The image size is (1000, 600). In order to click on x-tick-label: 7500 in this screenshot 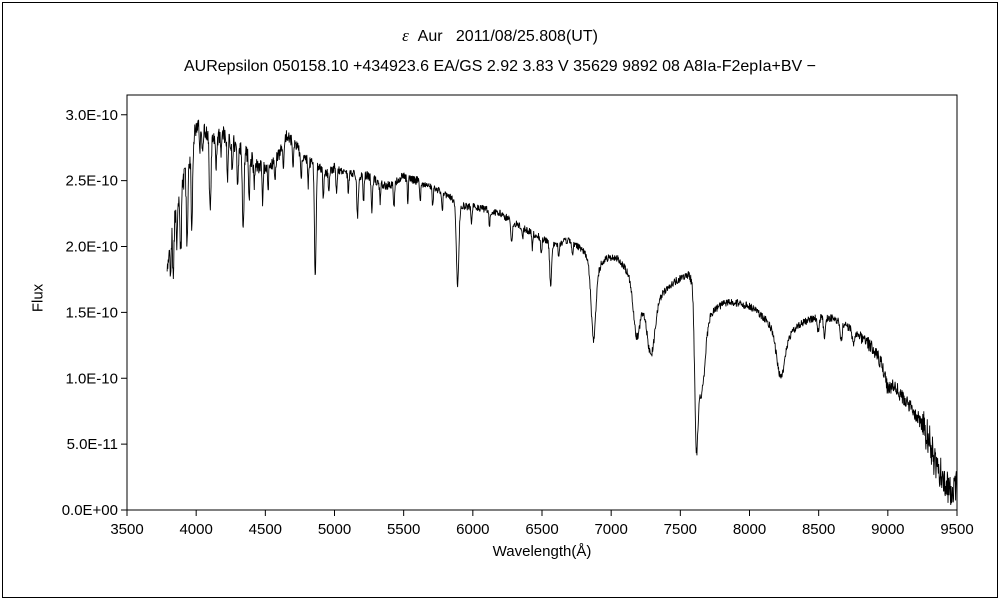, I will do `click(680, 529)`.